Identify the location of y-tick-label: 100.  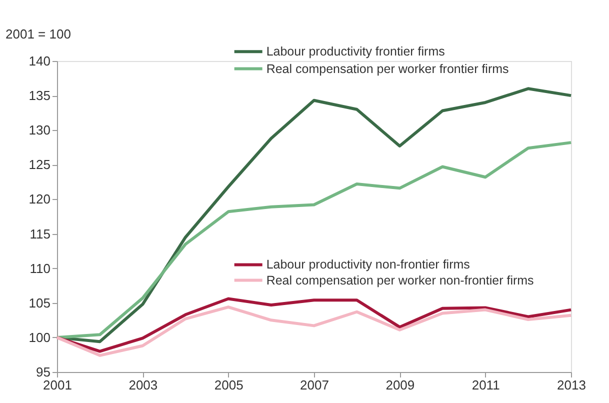
(39, 337).